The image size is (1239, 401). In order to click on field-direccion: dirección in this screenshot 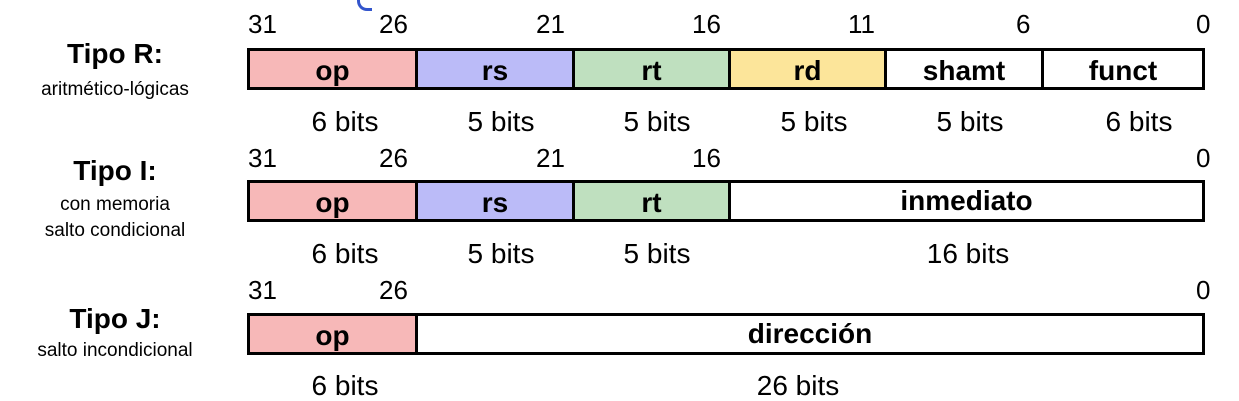, I will do `click(810, 334)`.